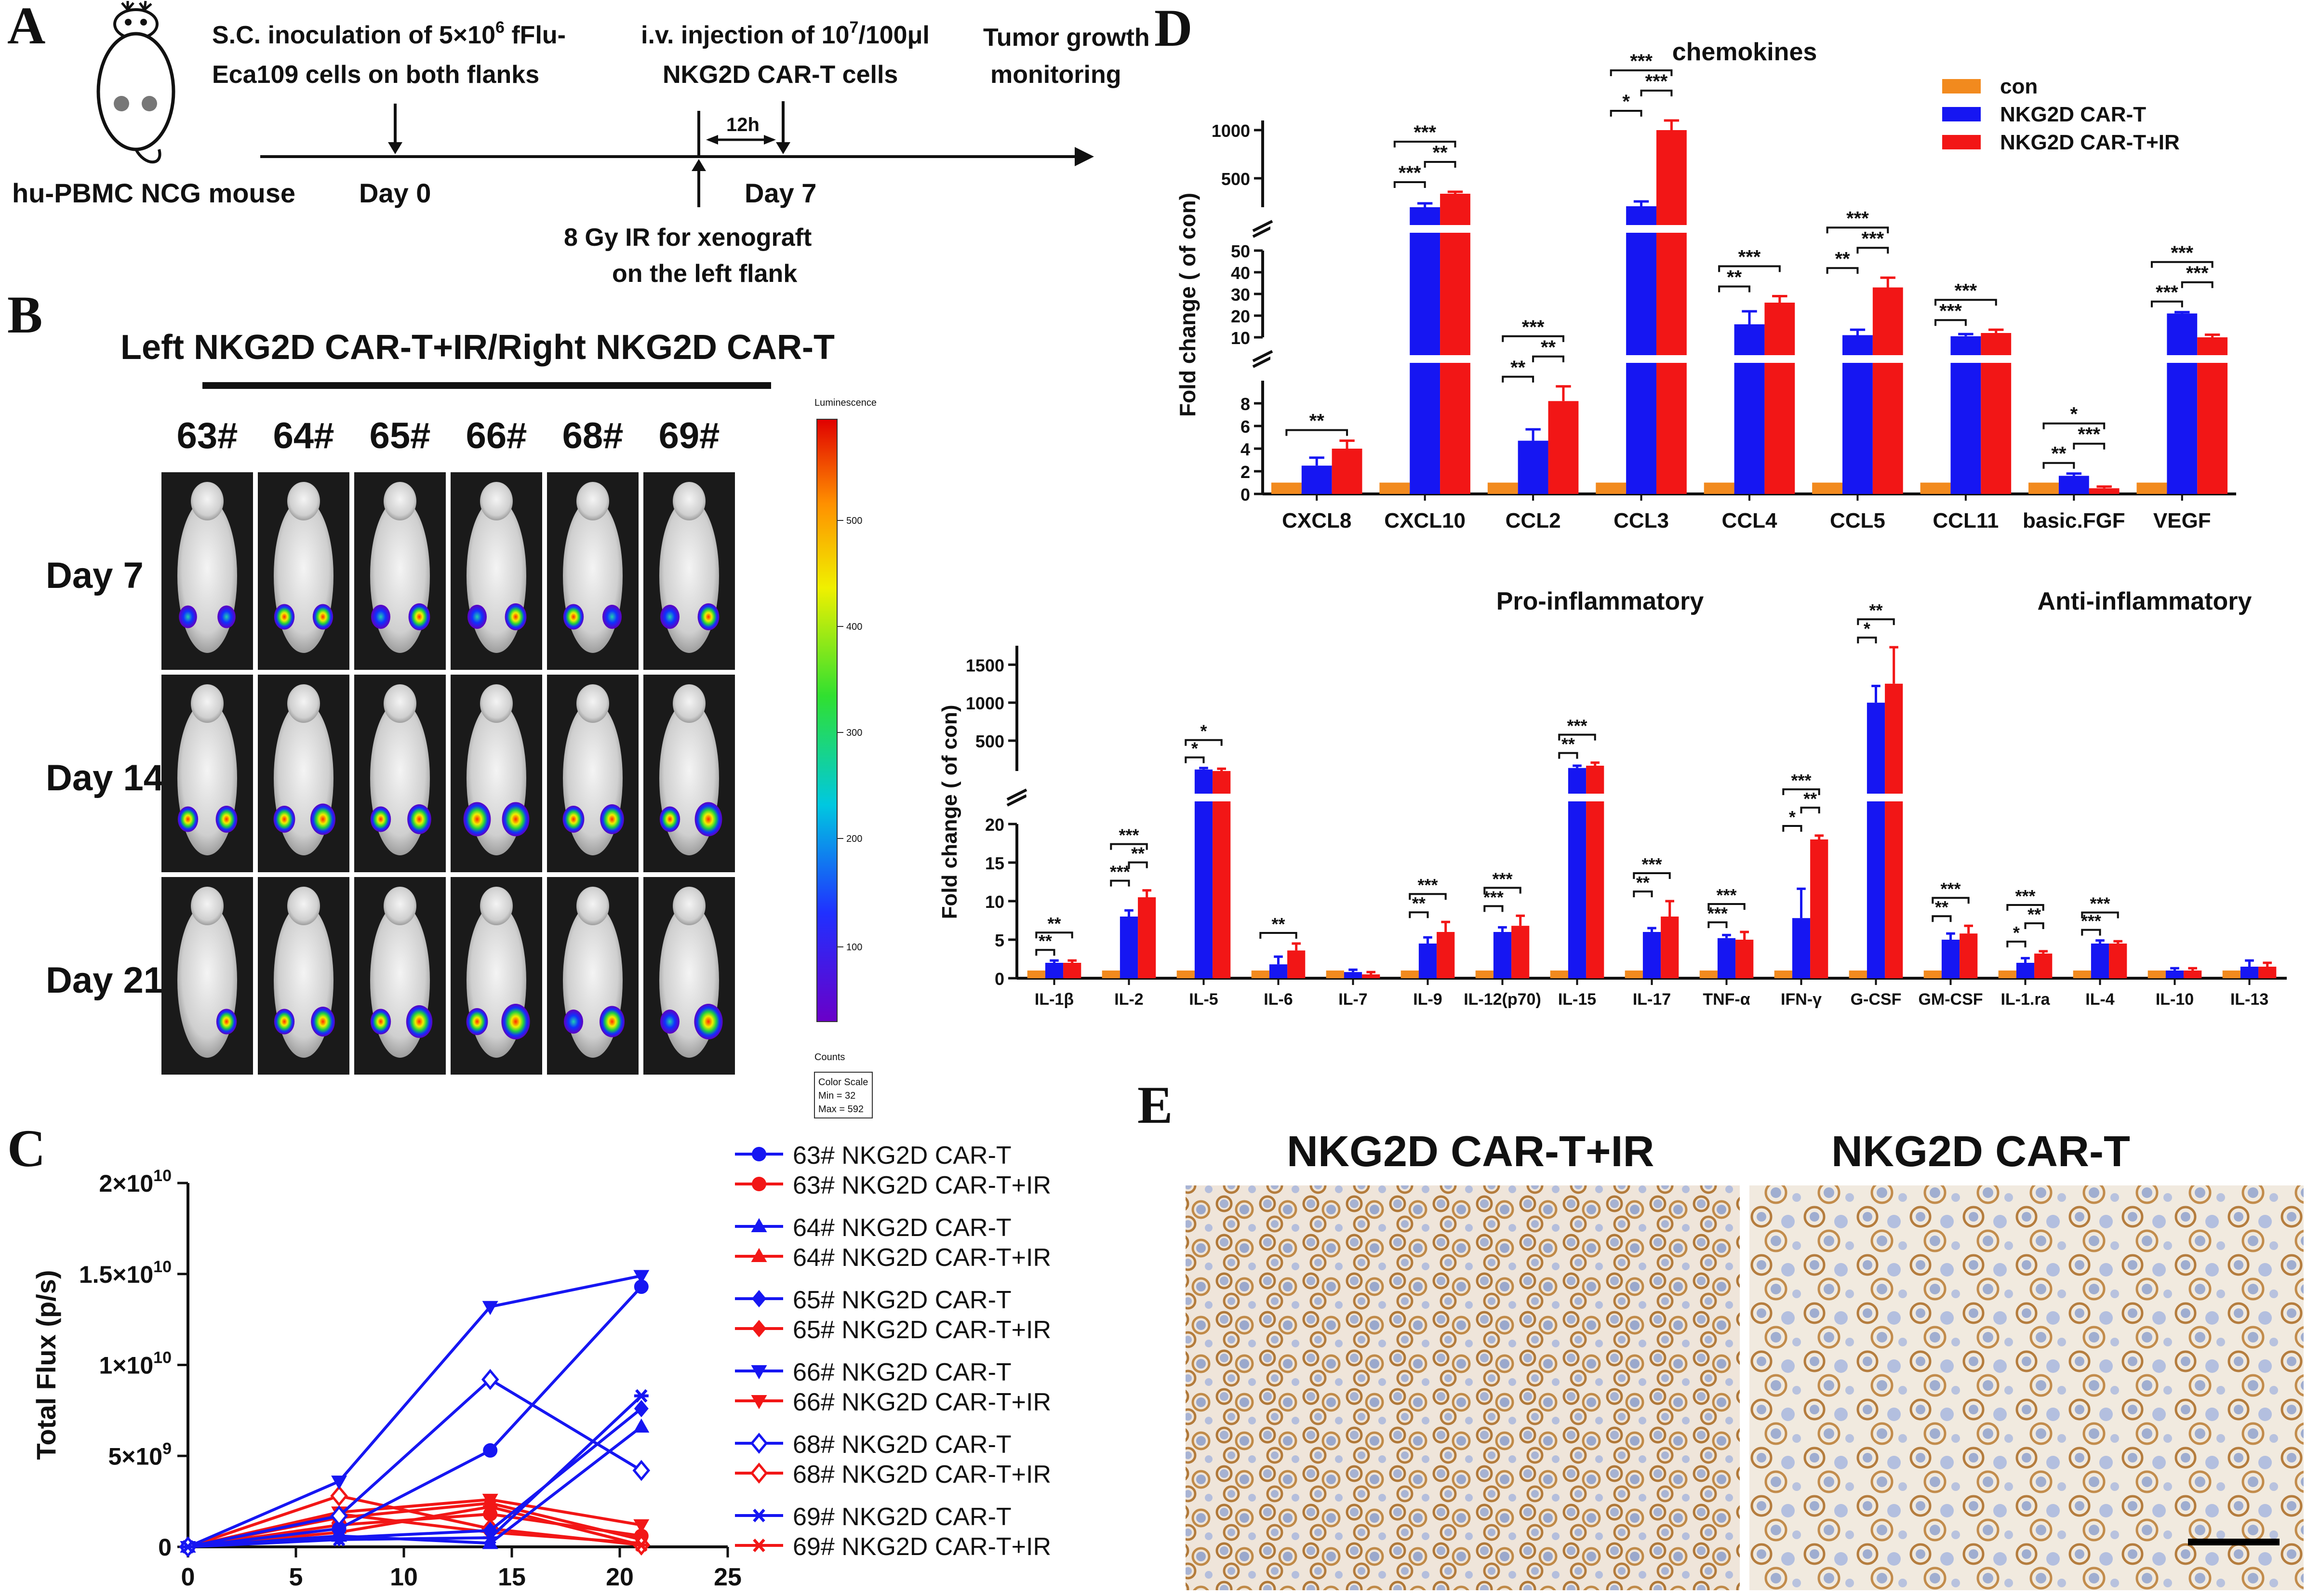  What do you see at coordinates (1240, 338) in the screenshot?
I see `y-tick-label: 10` at bounding box center [1240, 338].